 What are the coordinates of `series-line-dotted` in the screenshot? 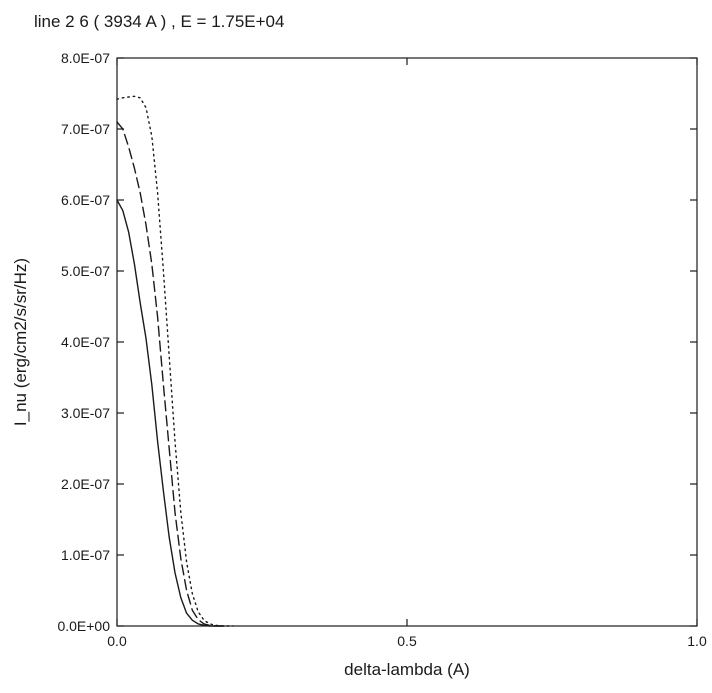 It's located at (175, 361).